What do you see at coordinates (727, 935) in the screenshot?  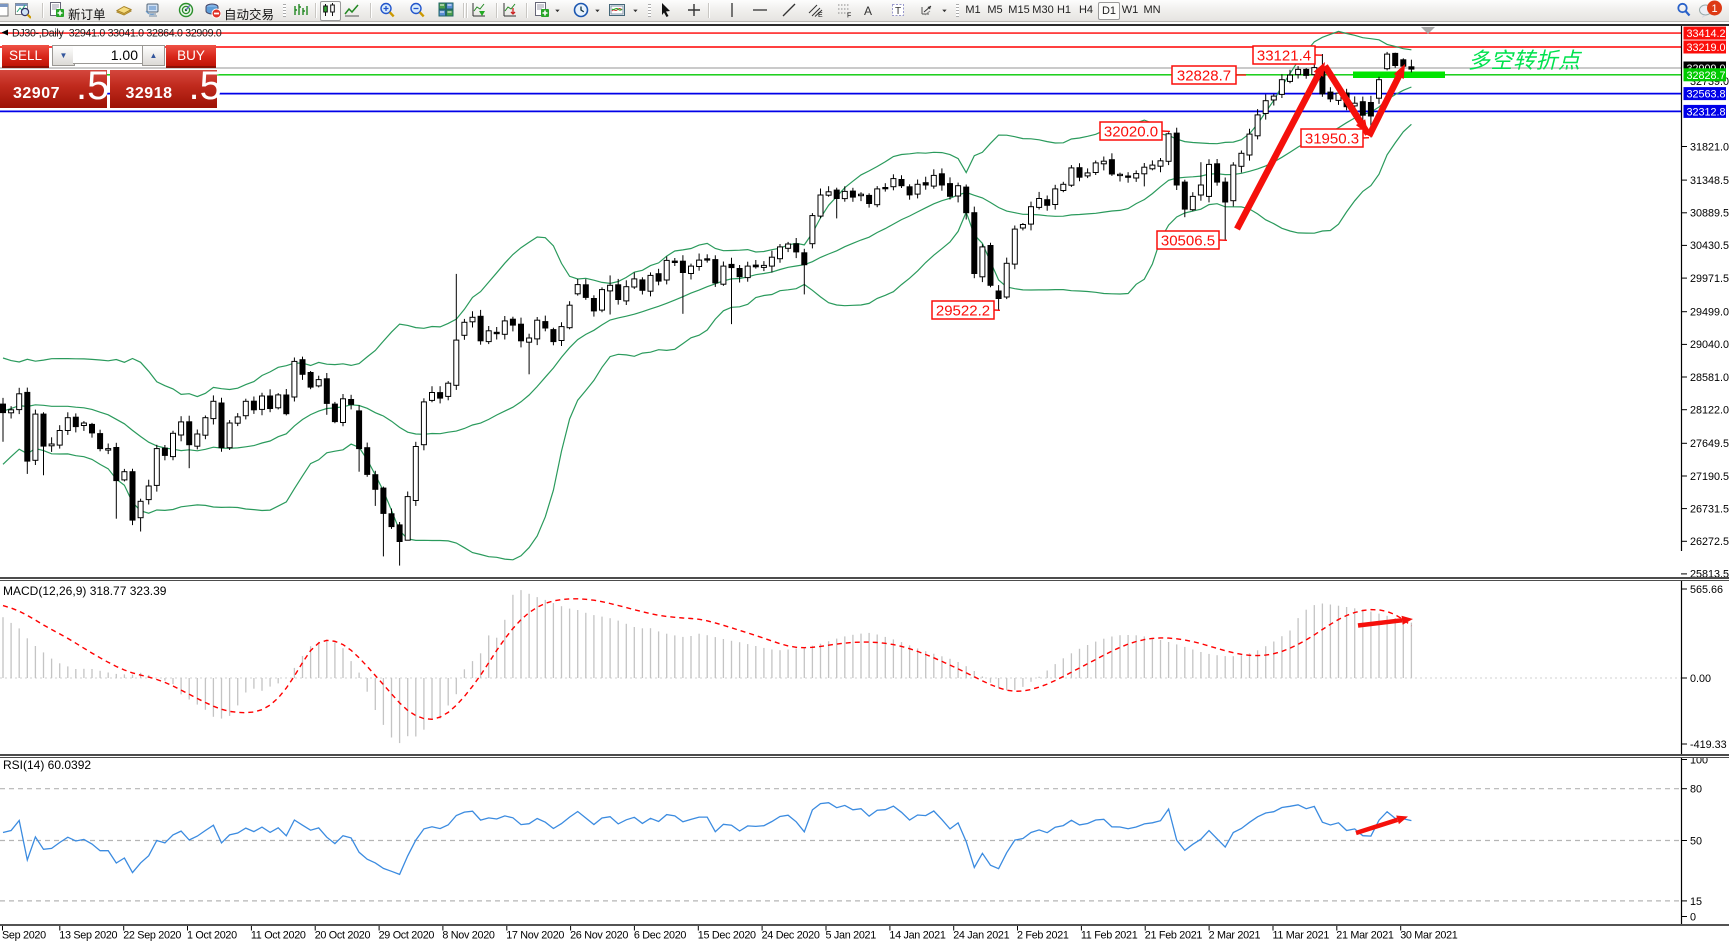 I see `svg-text: 15 Dec 2020` at bounding box center [727, 935].